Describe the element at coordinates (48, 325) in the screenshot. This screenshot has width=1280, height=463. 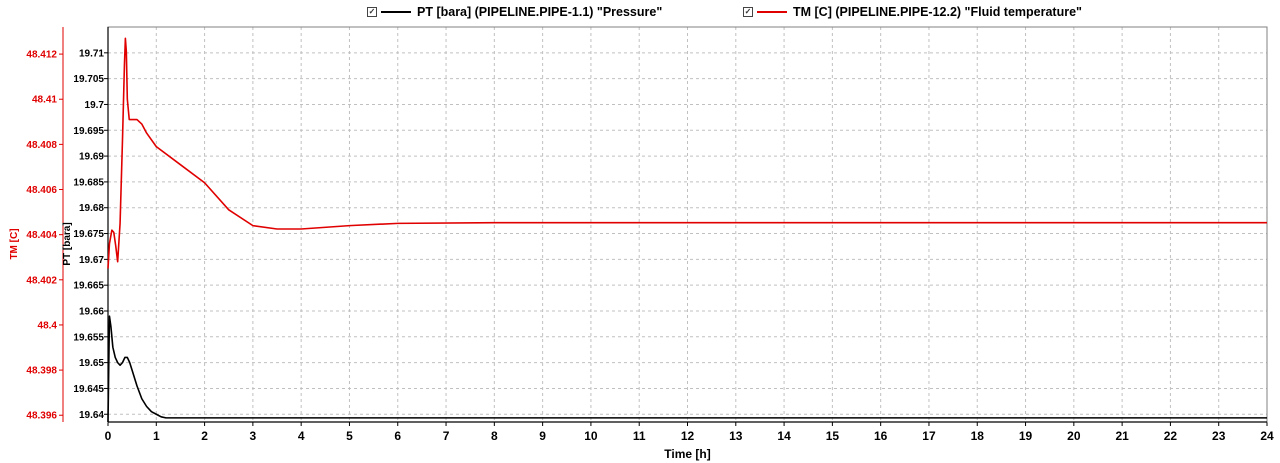
I see `tm-y-tick-label: 48.4` at that location.